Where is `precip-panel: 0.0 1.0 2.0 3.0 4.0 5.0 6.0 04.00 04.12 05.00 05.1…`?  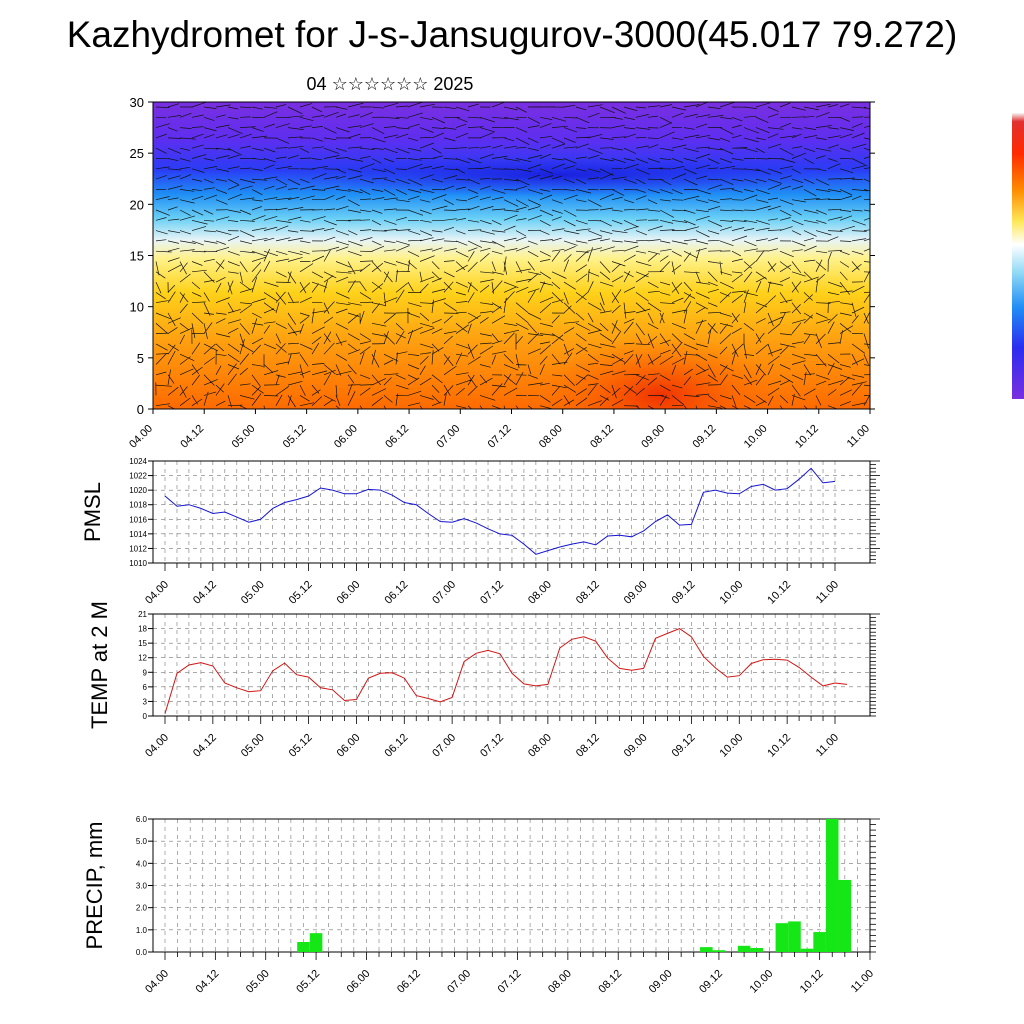
precip-panel: 0.0 1.0 2.0 3.0 4.0 5.0 6.0 04.00 04.12 05.00 05.1… is located at coordinates (481, 905).